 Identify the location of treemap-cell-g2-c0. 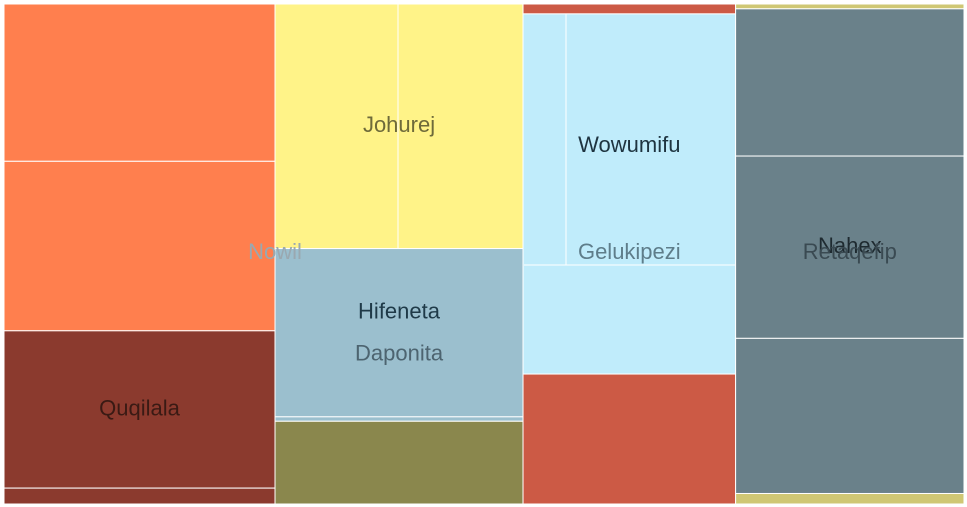
(629, 9).